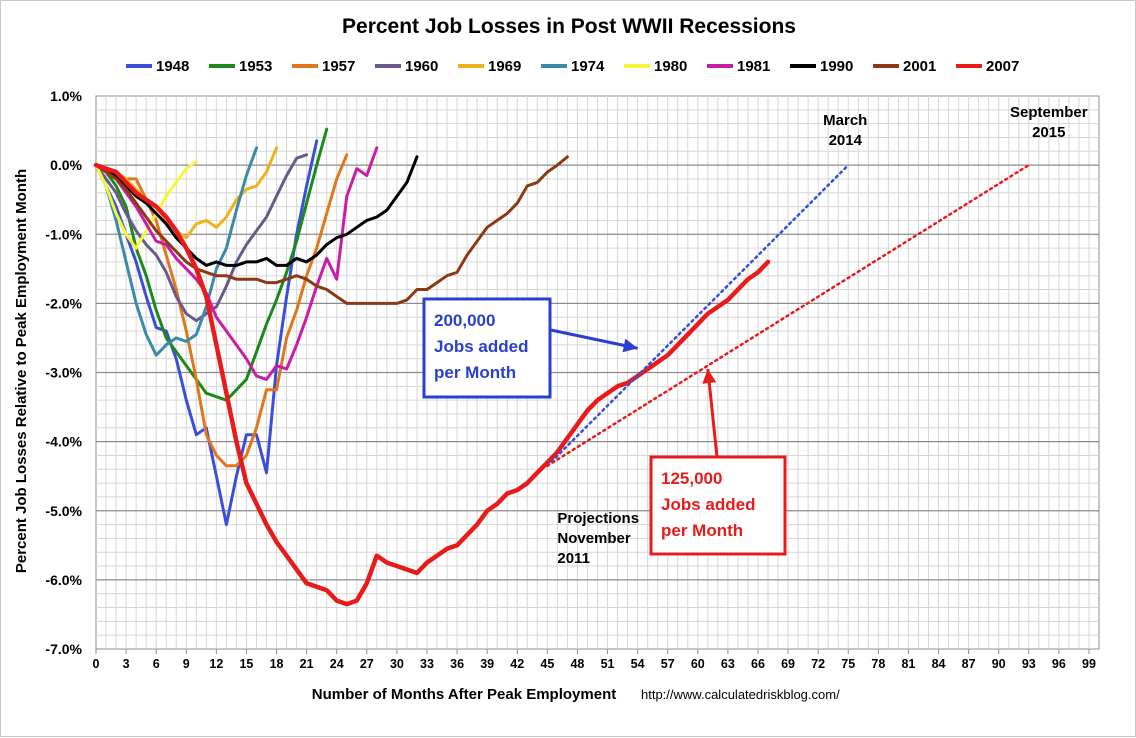  Describe the element at coordinates (216, 664) in the screenshot. I see `x-tick-label: 12` at that location.